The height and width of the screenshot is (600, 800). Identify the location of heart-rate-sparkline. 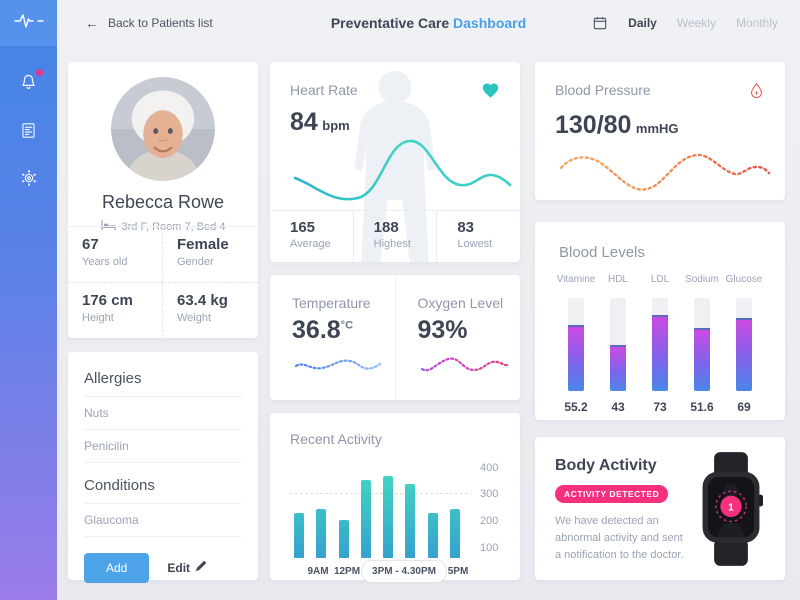
(402, 170).